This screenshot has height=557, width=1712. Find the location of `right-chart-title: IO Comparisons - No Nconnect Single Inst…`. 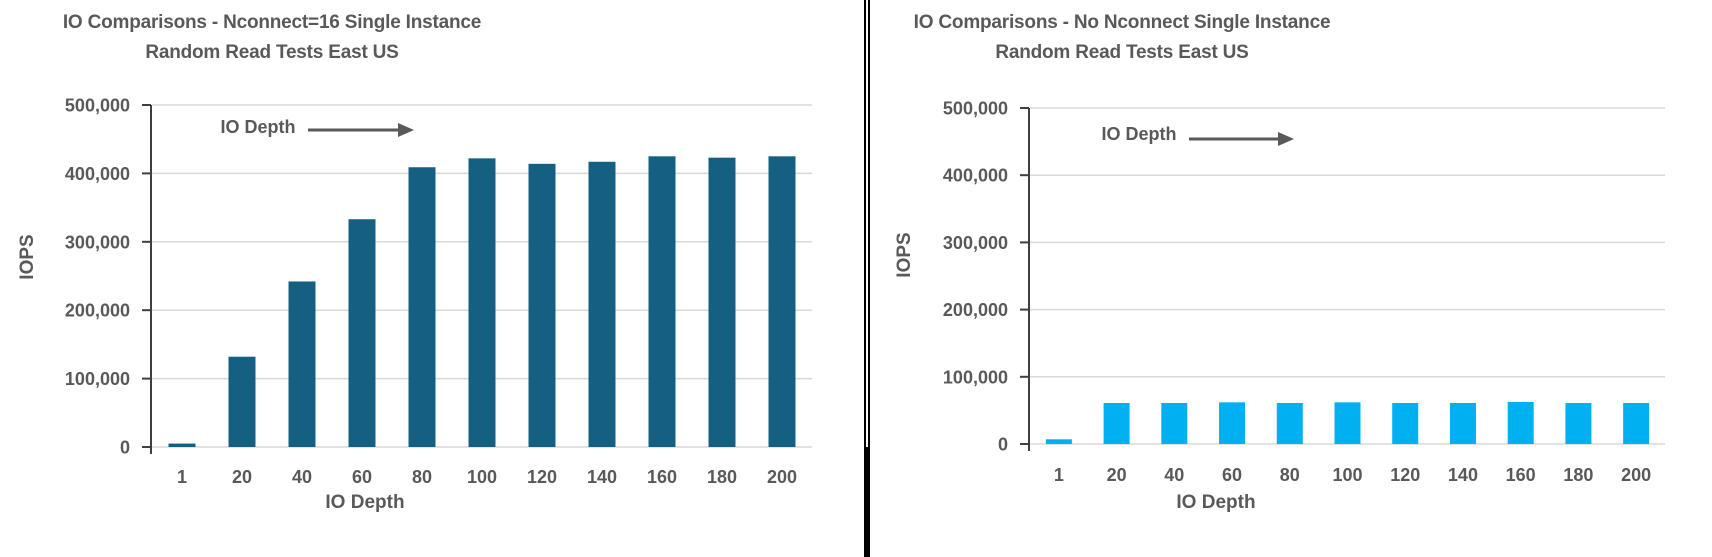

right-chart-title: IO Comparisons - No Nconnect Single Inst… is located at coordinates (1122, 38).